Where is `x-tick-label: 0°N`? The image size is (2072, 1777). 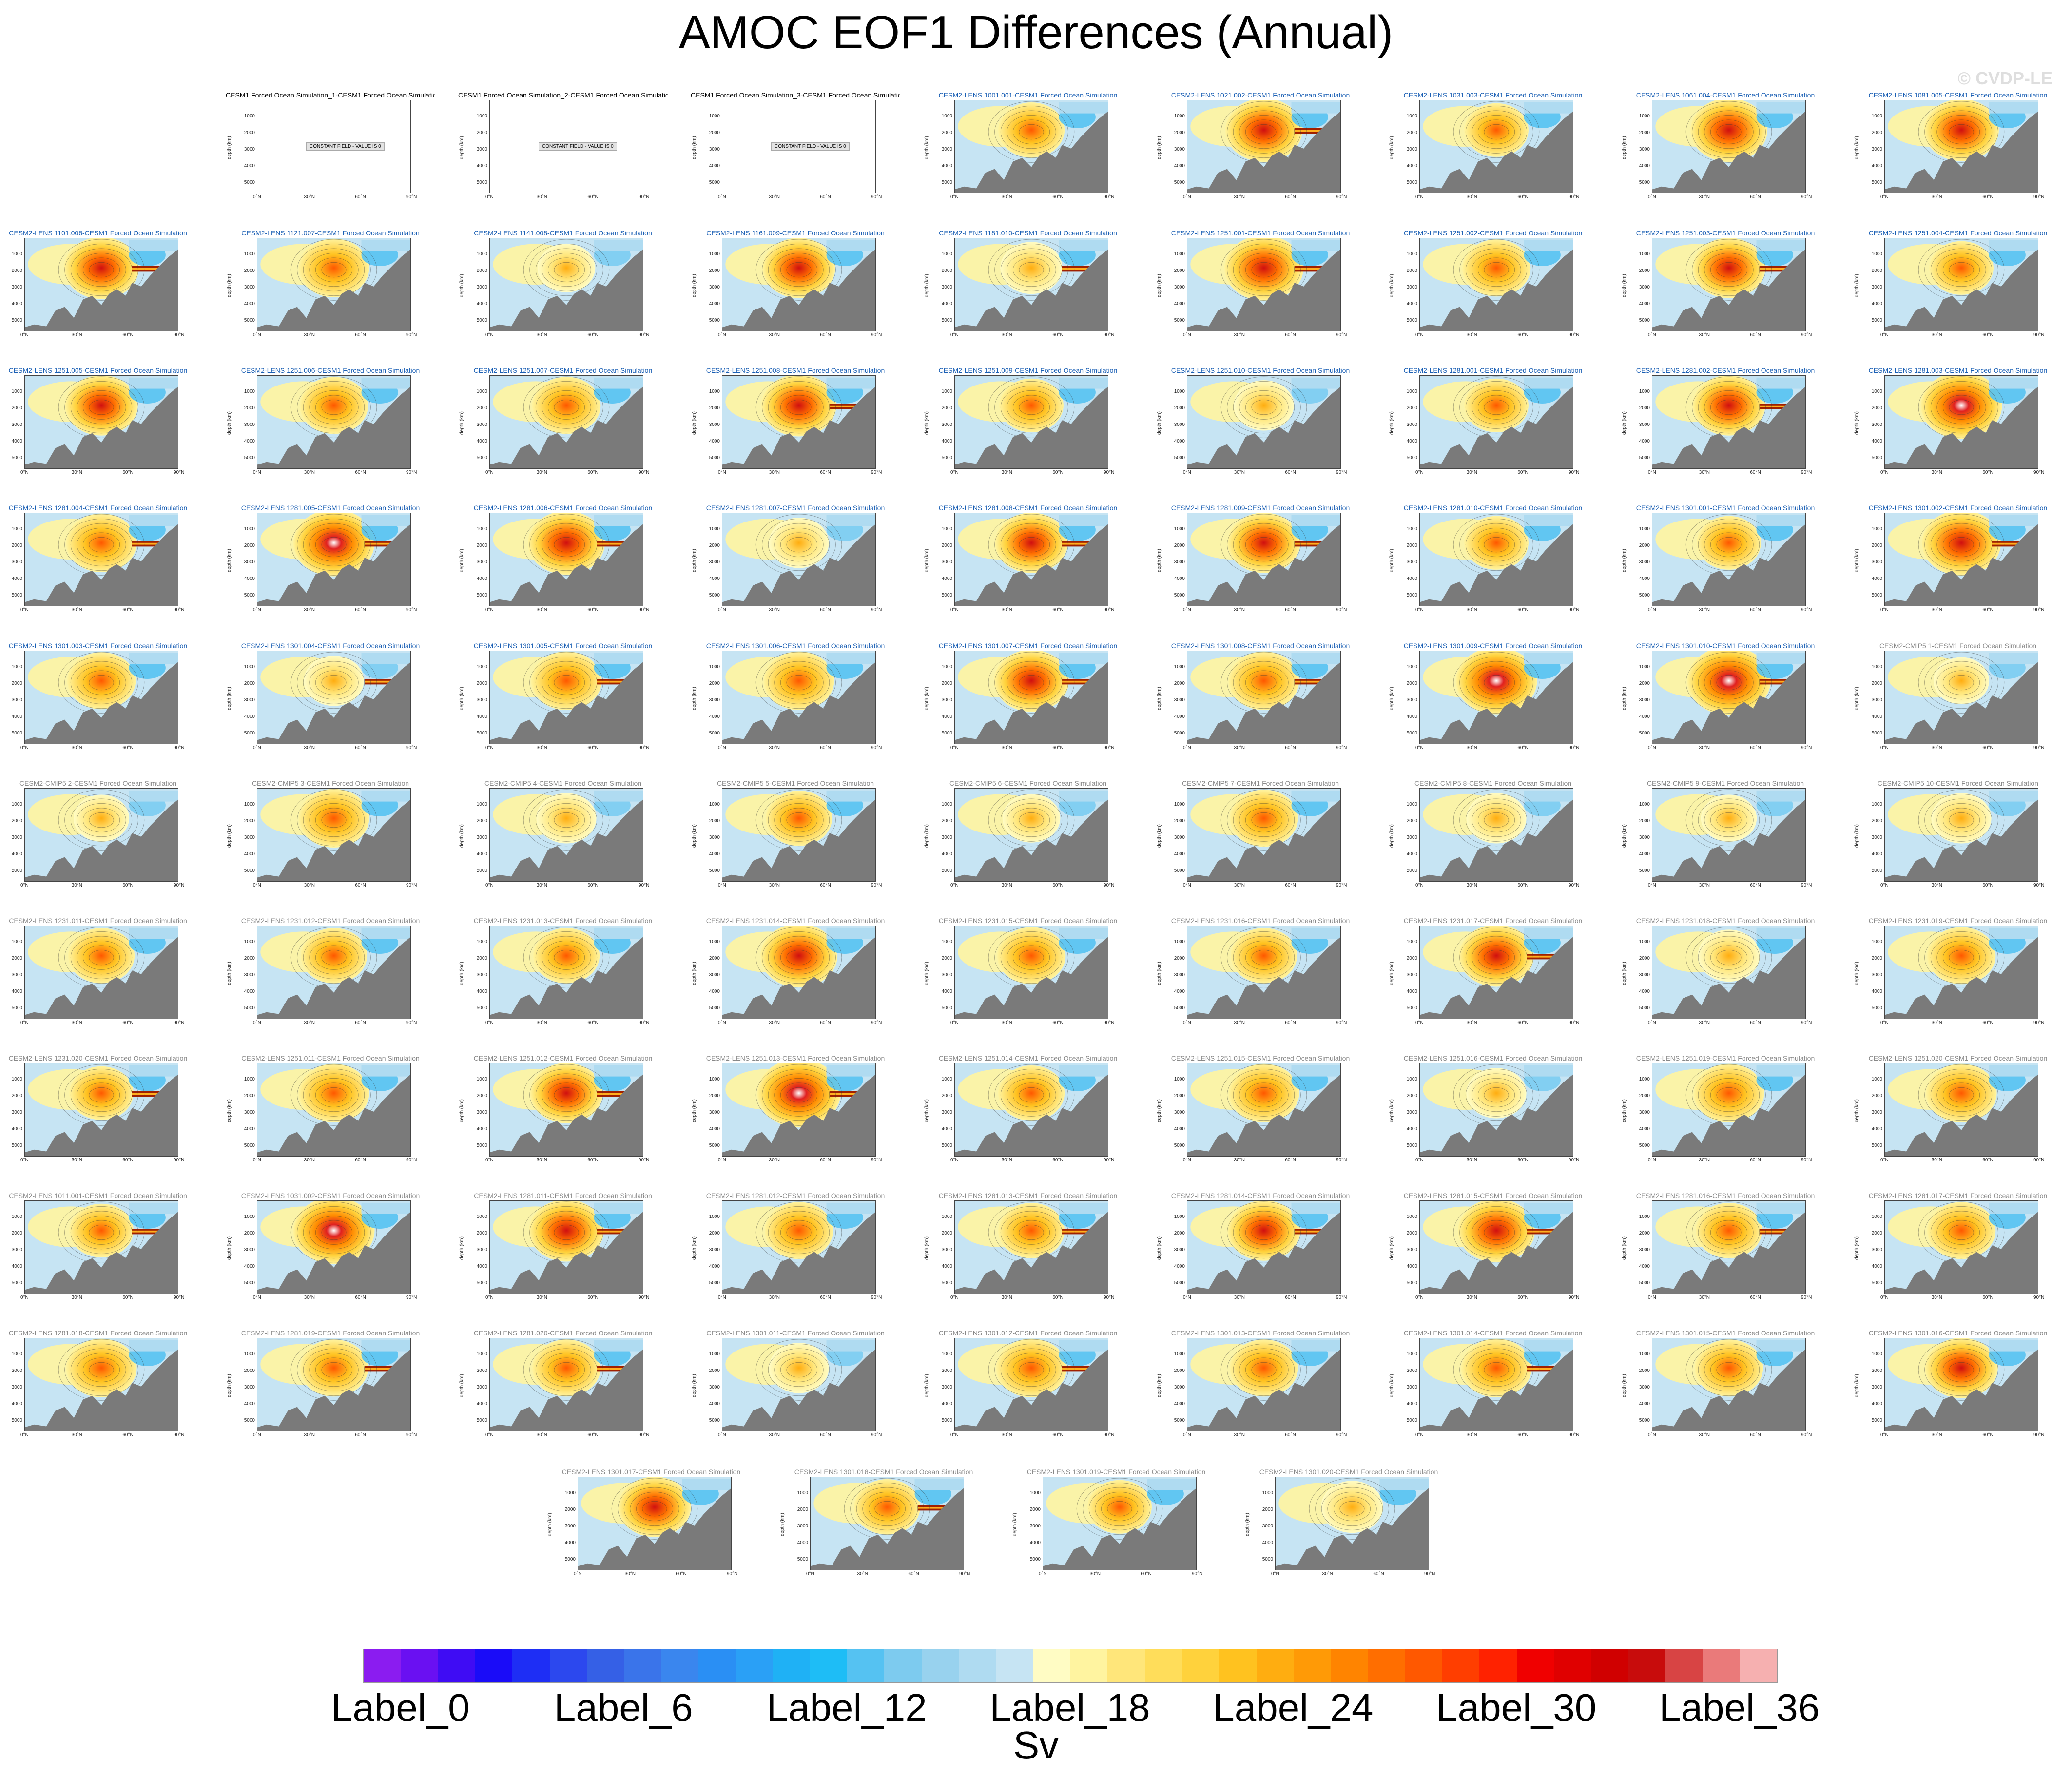
x-tick-label: 0°N is located at coordinates (722, 335).